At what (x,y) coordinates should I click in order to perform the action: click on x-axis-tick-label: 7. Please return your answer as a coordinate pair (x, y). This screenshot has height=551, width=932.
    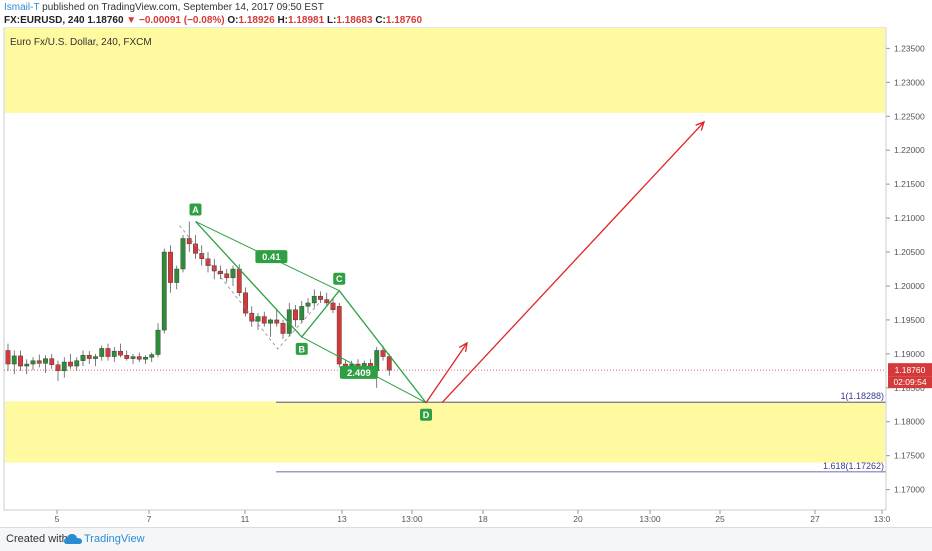
    Looking at the image, I should click on (149, 519).